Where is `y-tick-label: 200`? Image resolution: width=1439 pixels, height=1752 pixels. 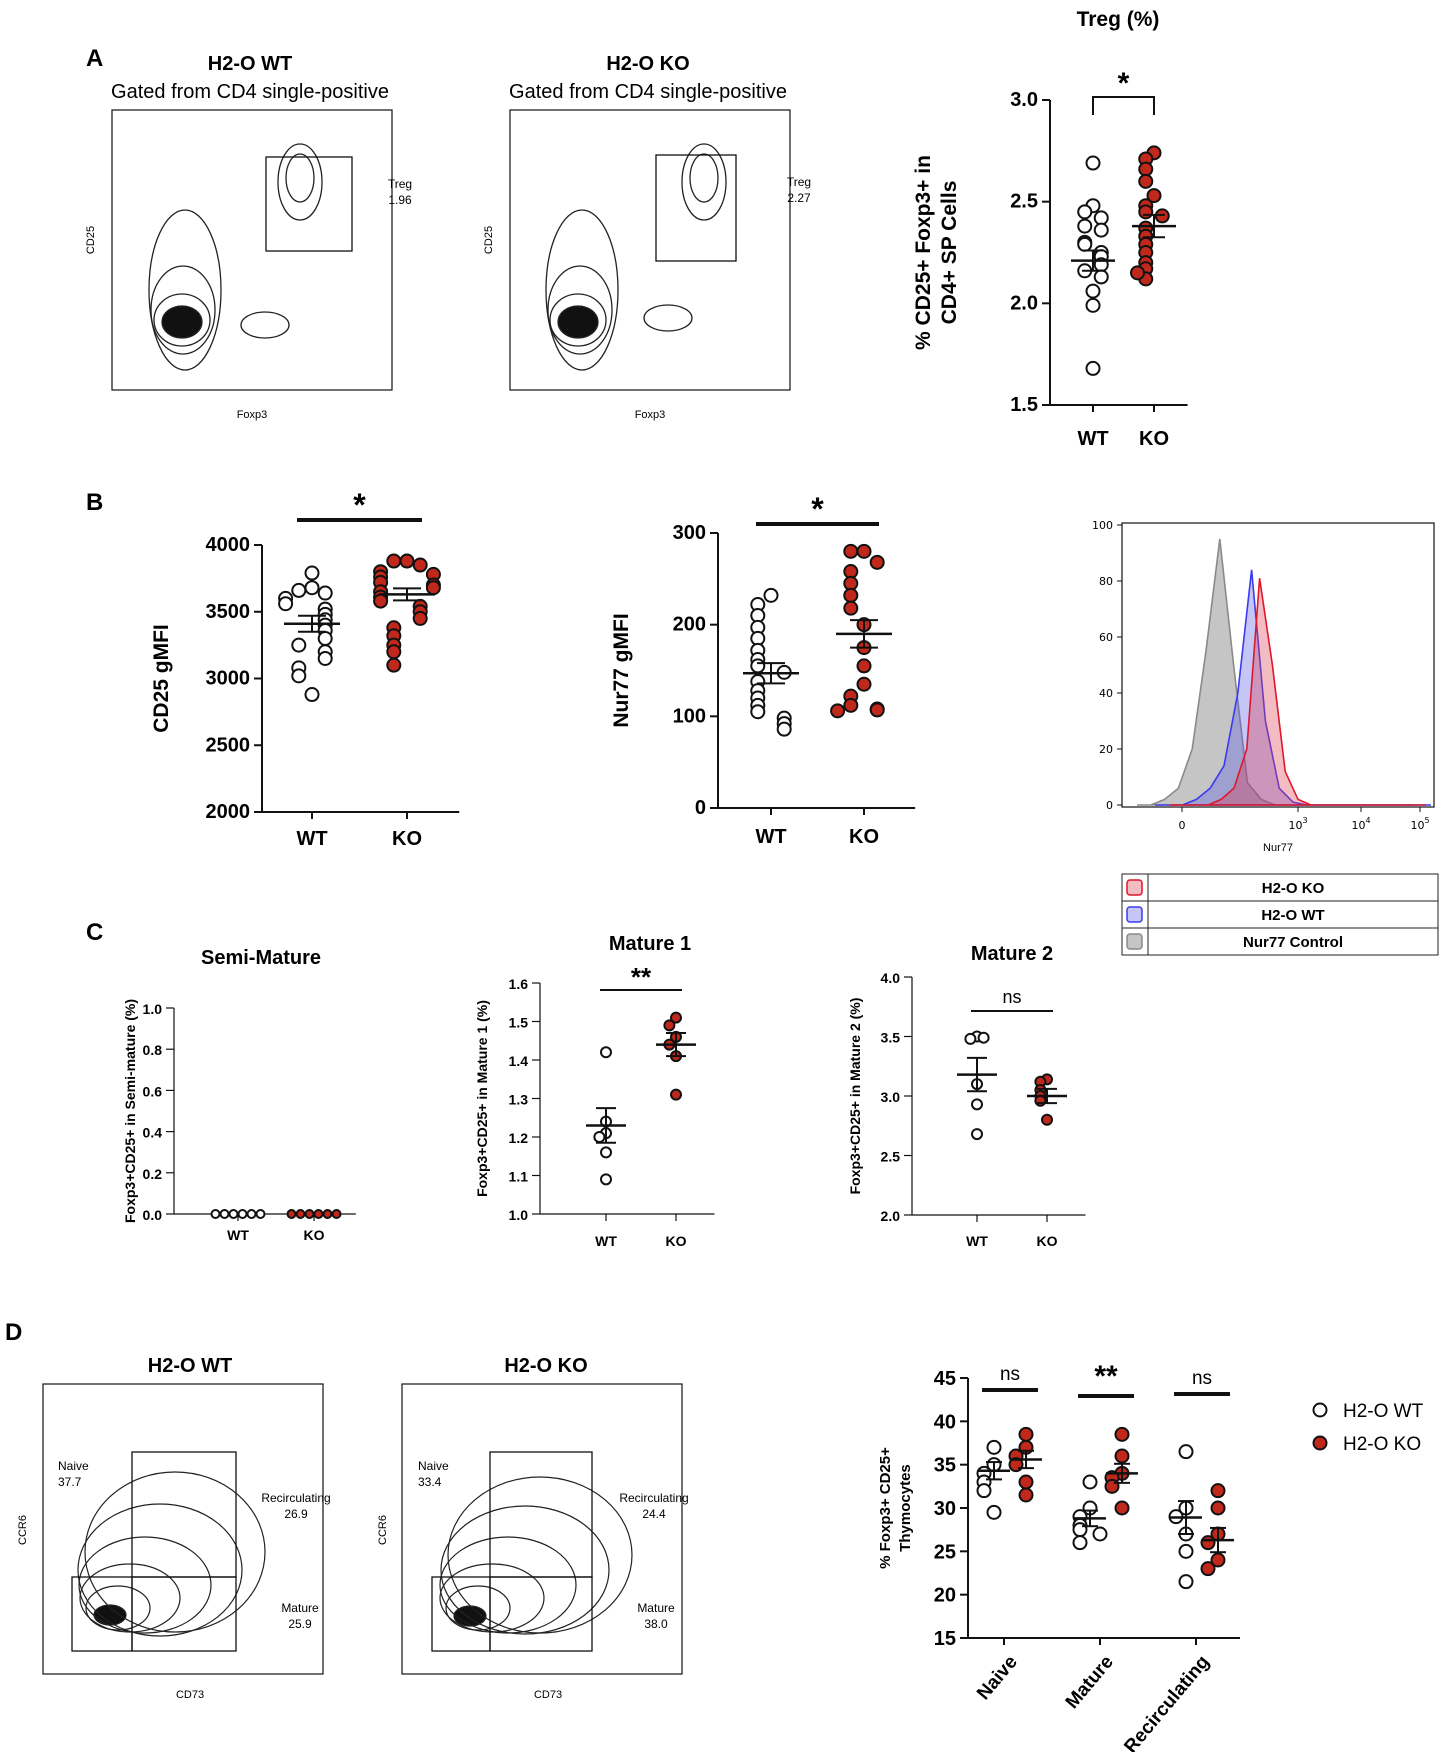
y-tick-label: 200 is located at coordinates (689, 625).